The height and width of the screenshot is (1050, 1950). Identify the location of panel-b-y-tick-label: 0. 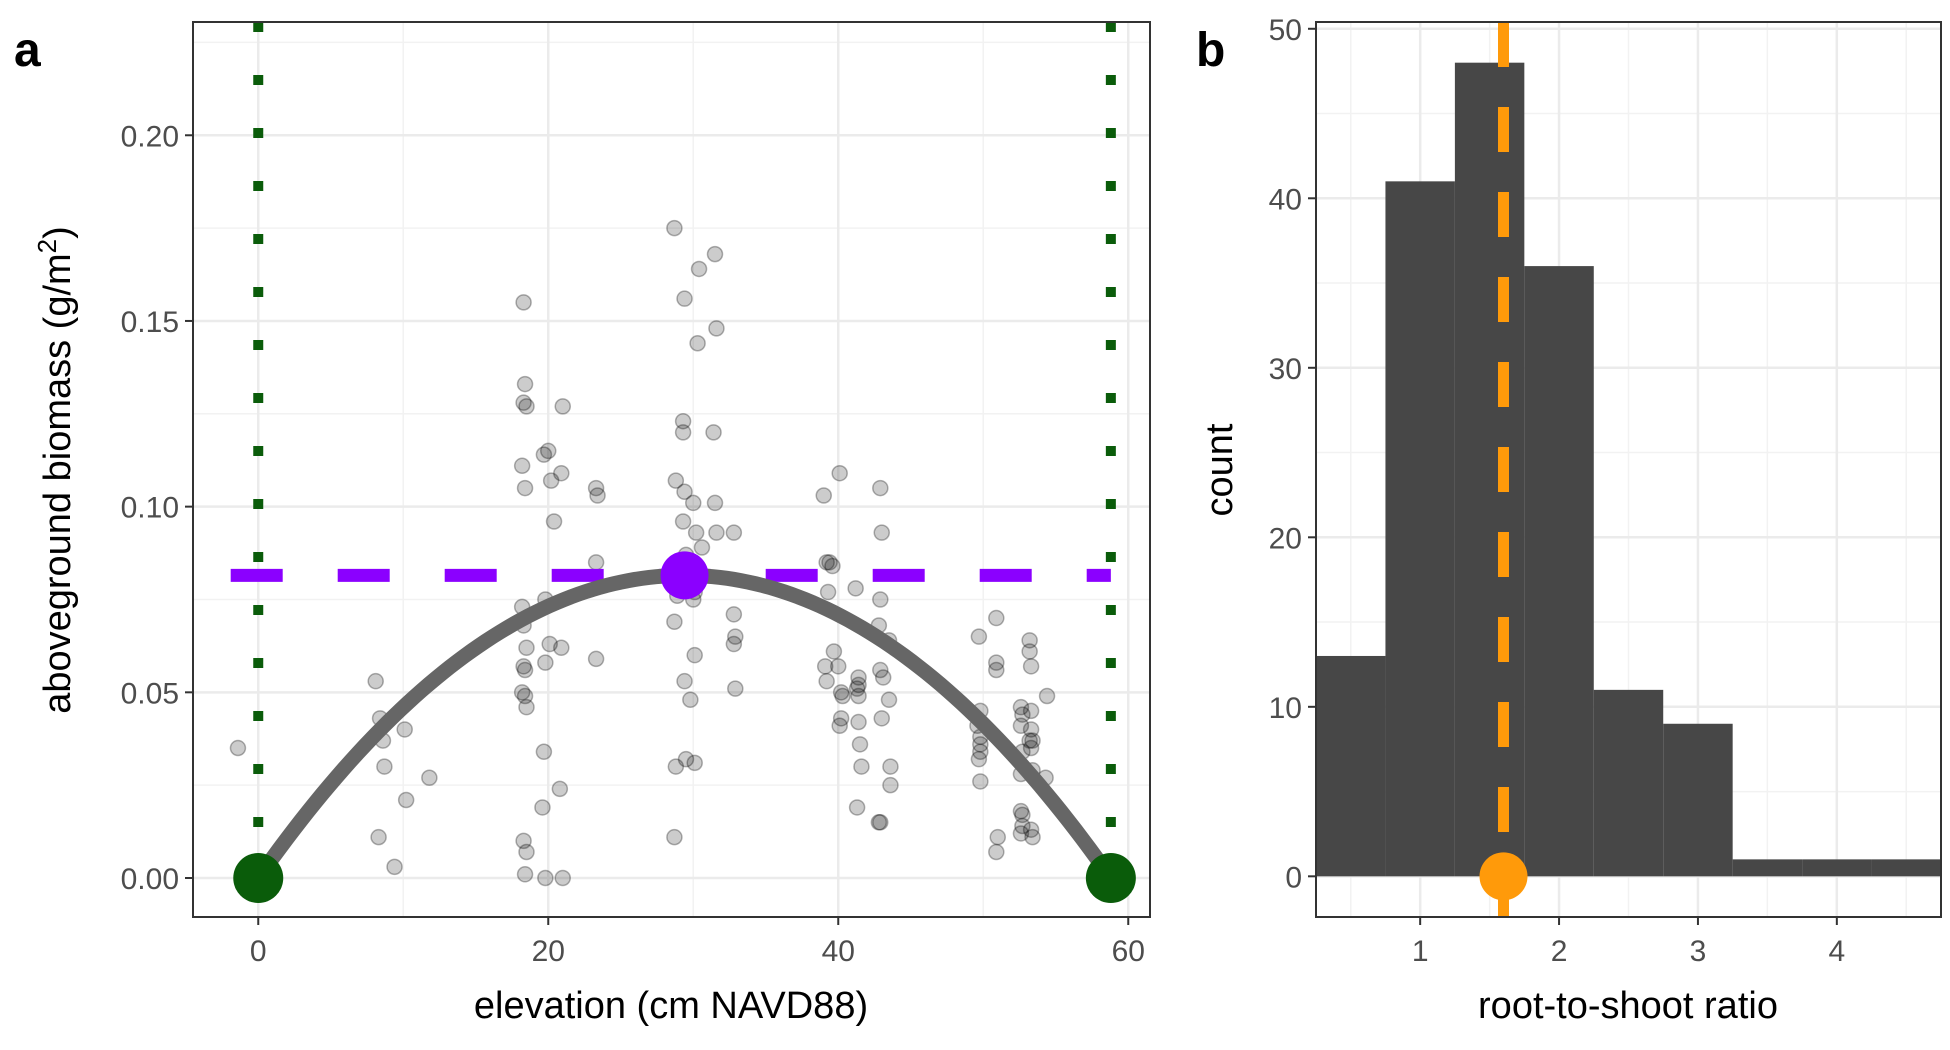
(1293, 877).